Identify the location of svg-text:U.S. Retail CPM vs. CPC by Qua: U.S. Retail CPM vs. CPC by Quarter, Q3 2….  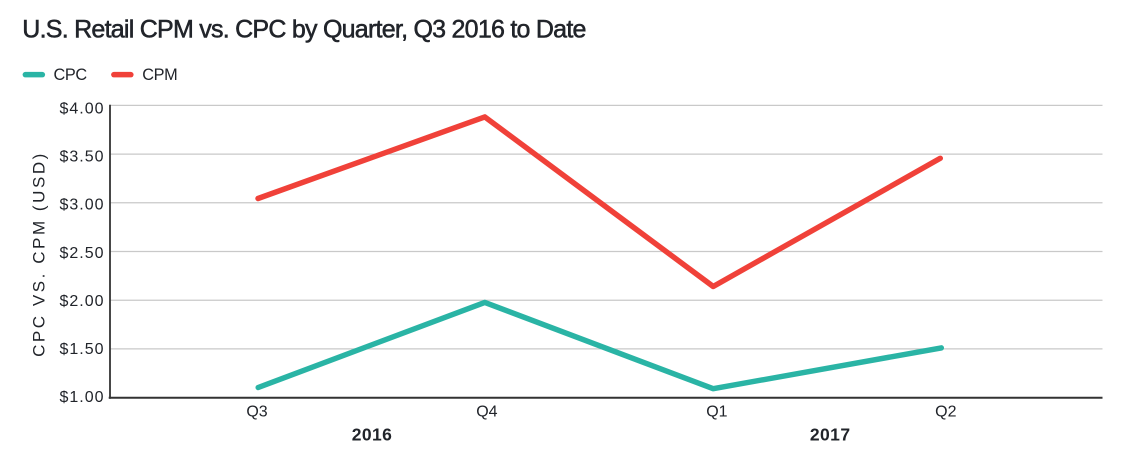
(303, 30).